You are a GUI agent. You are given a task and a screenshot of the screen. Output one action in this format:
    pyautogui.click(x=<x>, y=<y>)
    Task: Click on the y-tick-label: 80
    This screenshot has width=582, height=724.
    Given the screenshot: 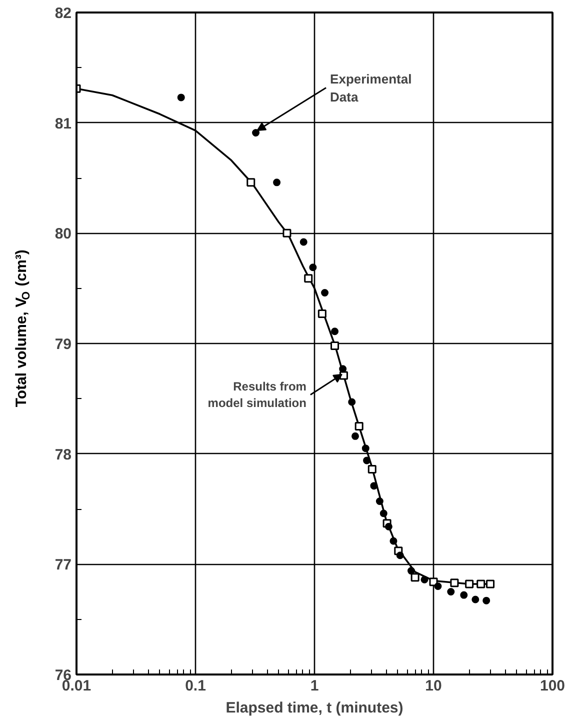 What is the action you would take?
    pyautogui.click(x=63, y=234)
    